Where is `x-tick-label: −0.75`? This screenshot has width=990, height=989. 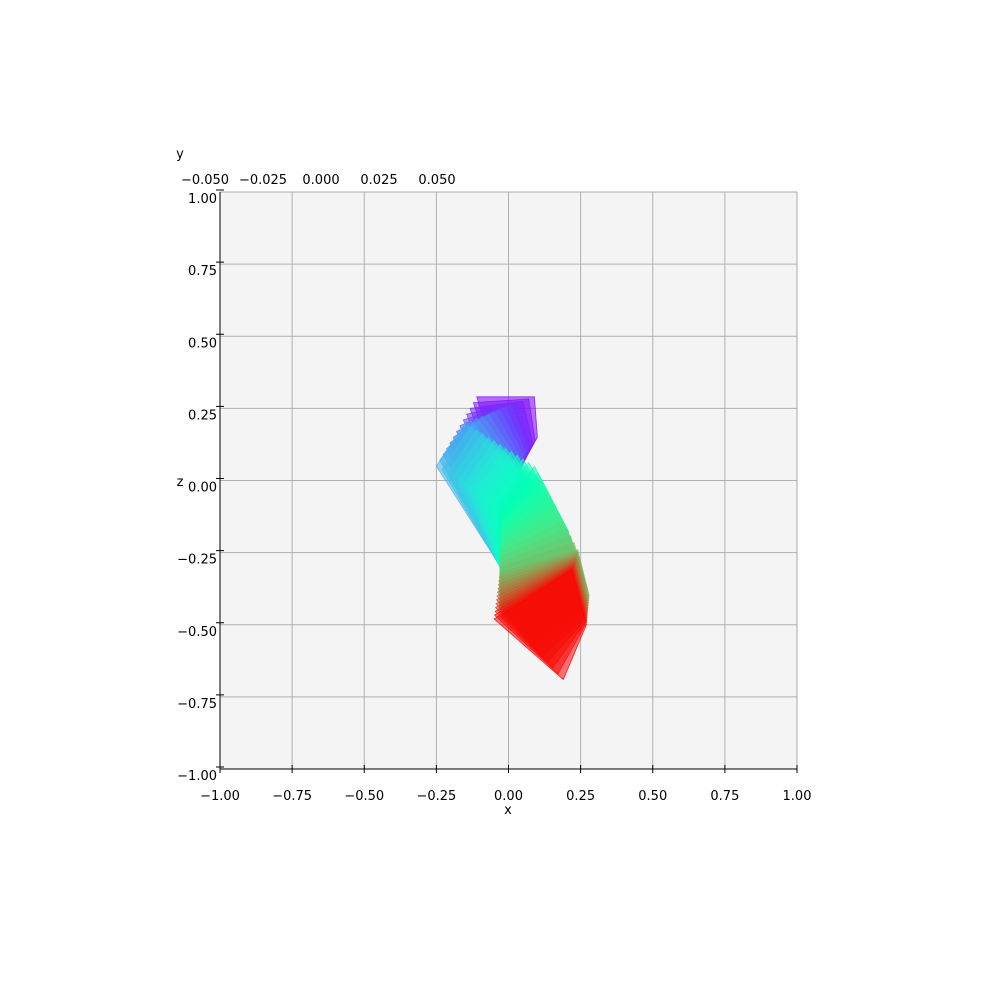 x-tick-label: −0.75 is located at coordinates (292, 796).